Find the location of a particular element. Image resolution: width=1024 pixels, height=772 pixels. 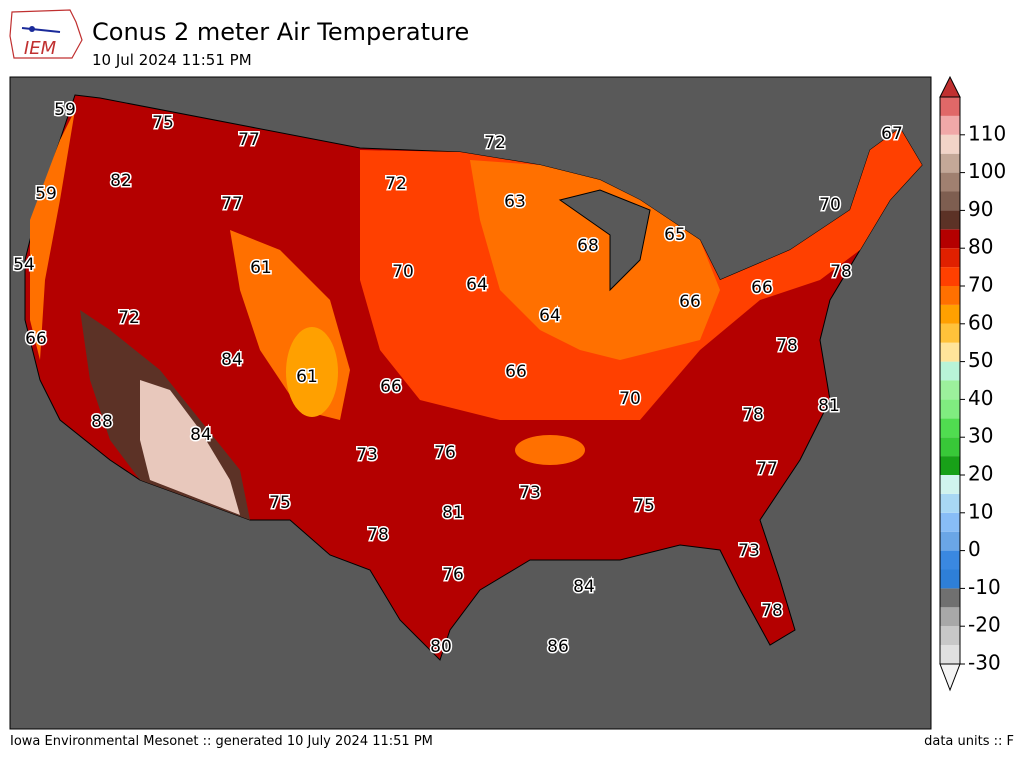

region-ozarks is located at coordinates (550, 450).